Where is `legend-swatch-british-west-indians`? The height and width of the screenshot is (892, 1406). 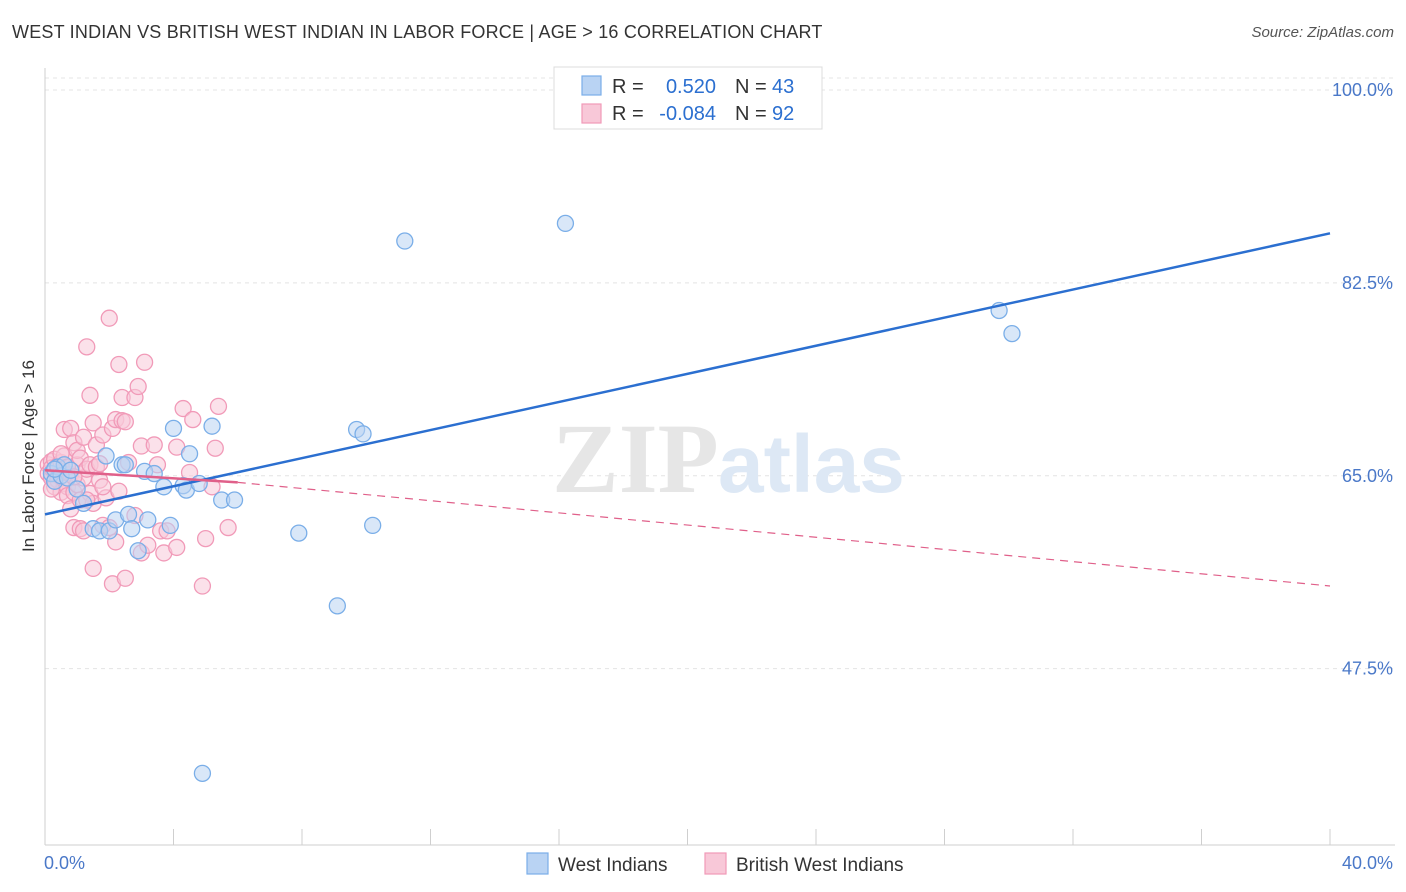
legend-swatch-british-west-indians is located at coordinates (715, 863).